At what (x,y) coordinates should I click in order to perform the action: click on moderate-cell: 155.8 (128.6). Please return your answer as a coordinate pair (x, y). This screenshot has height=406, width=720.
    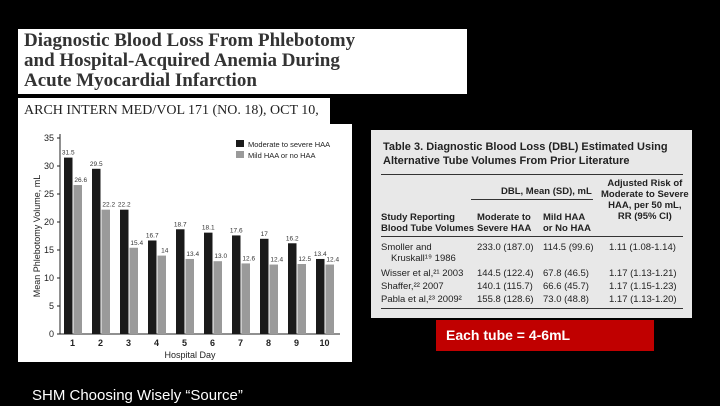
    Looking at the image, I should click on (505, 299).